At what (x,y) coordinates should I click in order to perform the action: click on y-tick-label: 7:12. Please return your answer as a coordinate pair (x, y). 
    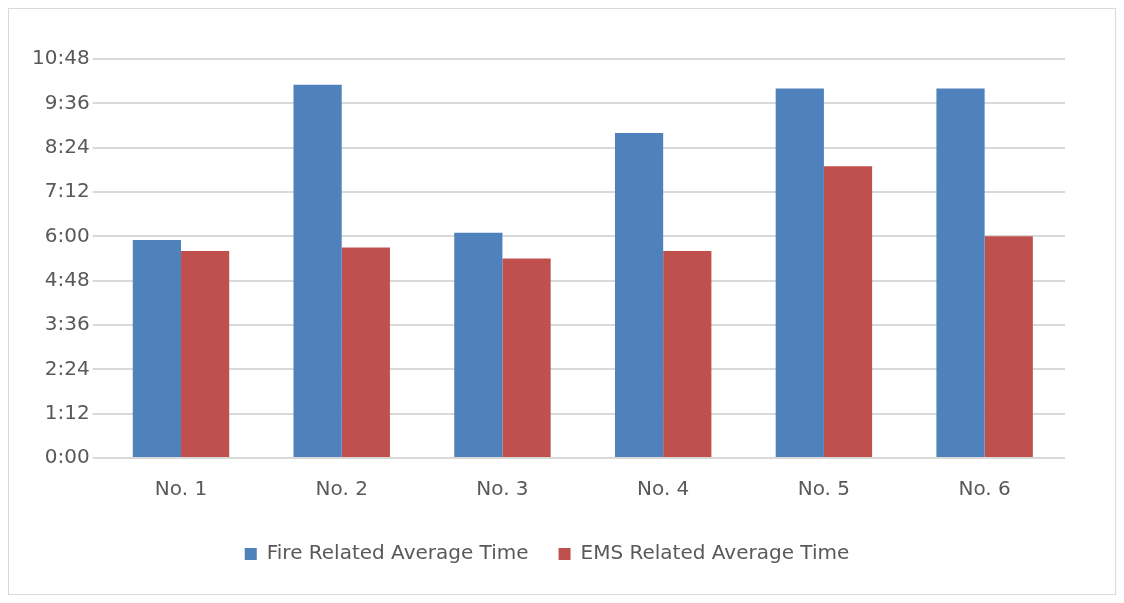
    Looking at the image, I should click on (67, 190).